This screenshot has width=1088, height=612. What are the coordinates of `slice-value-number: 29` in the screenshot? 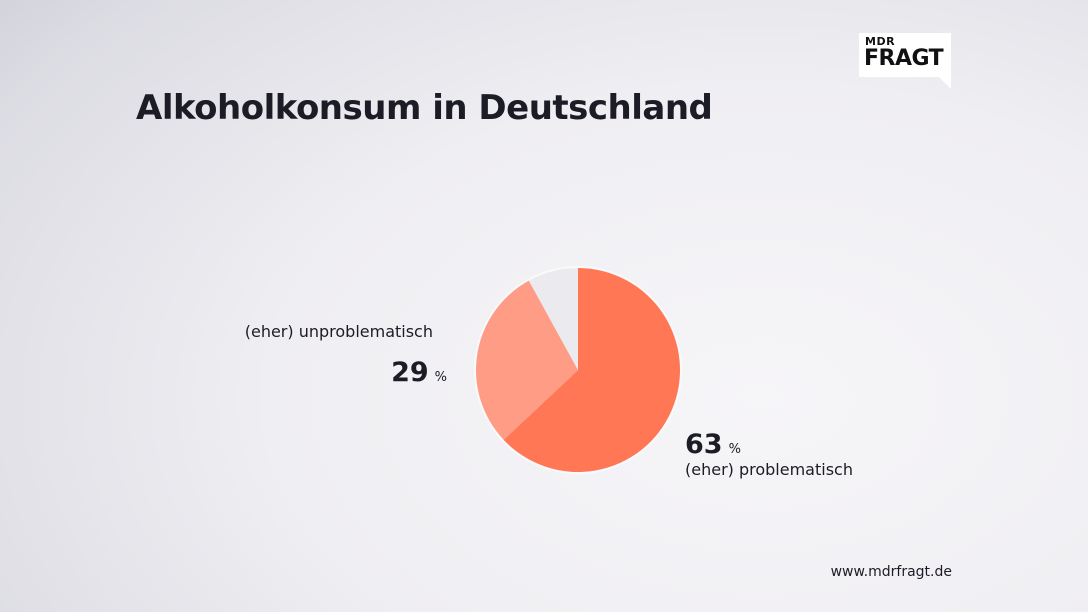 It's located at (410, 372).